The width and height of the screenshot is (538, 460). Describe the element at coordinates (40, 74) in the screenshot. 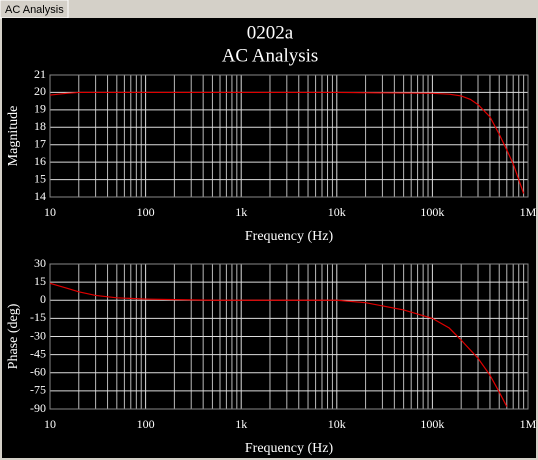

I see `y-tick-label: 21` at that location.